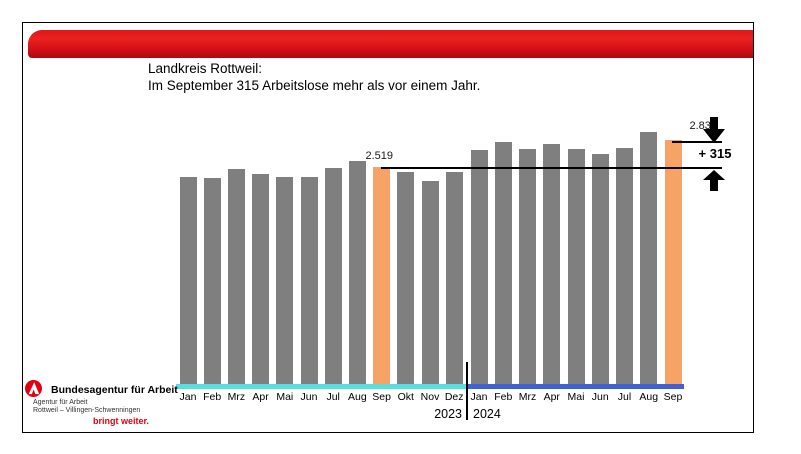 This screenshot has width=801, height=454. What do you see at coordinates (114, 390) in the screenshot?
I see `org-name: Bundesagentur für Arbeit` at bounding box center [114, 390].